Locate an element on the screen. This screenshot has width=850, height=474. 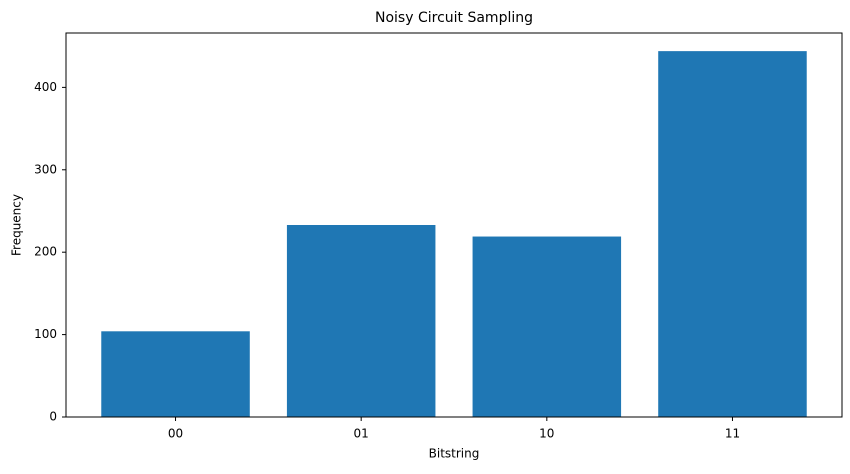
x-tick-label: 00 is located at coordinates (175, 434).